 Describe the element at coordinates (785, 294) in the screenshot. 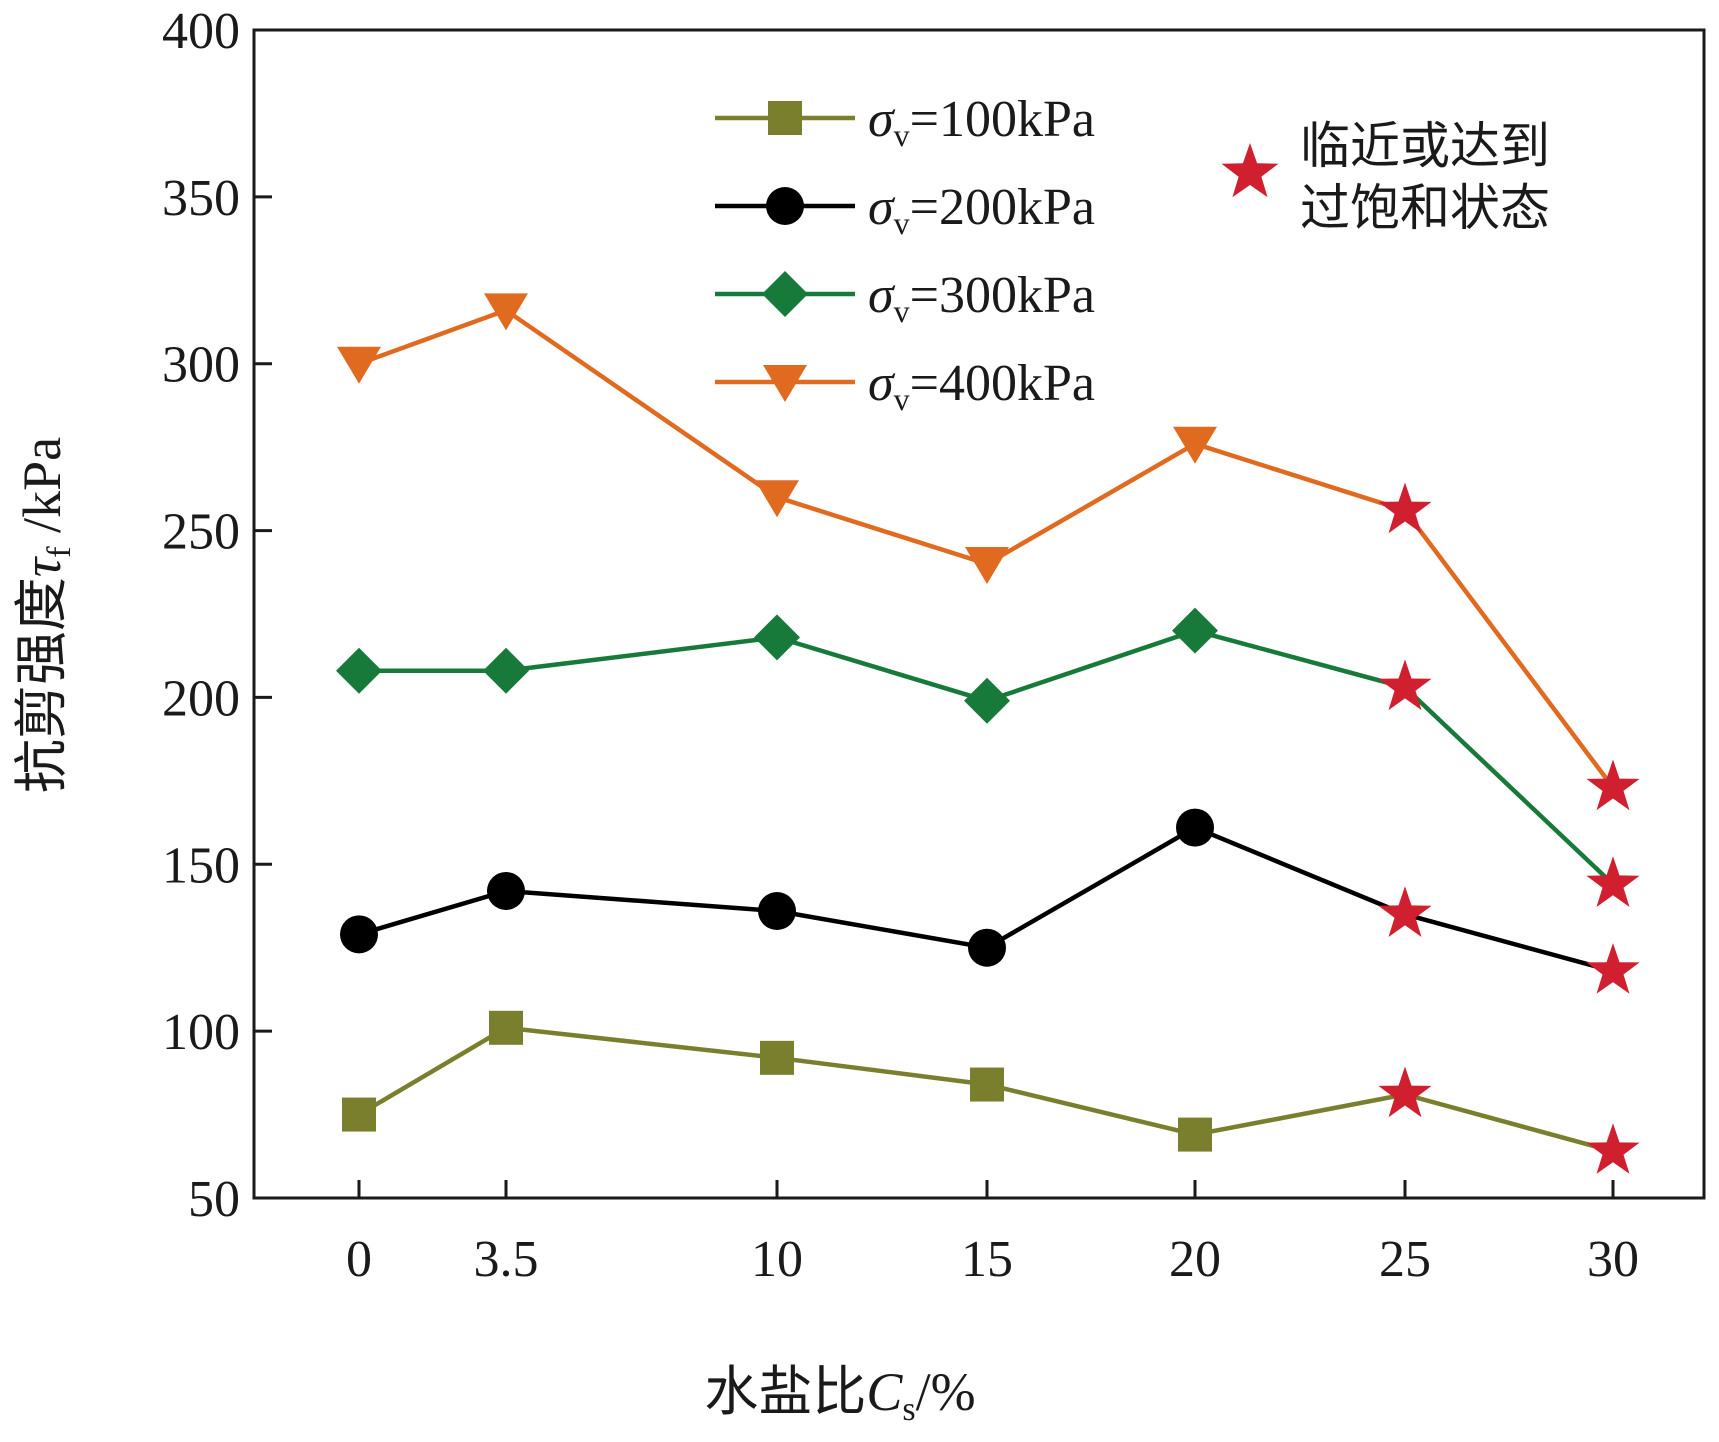

I see `legend-marker-300kPa` at that location.